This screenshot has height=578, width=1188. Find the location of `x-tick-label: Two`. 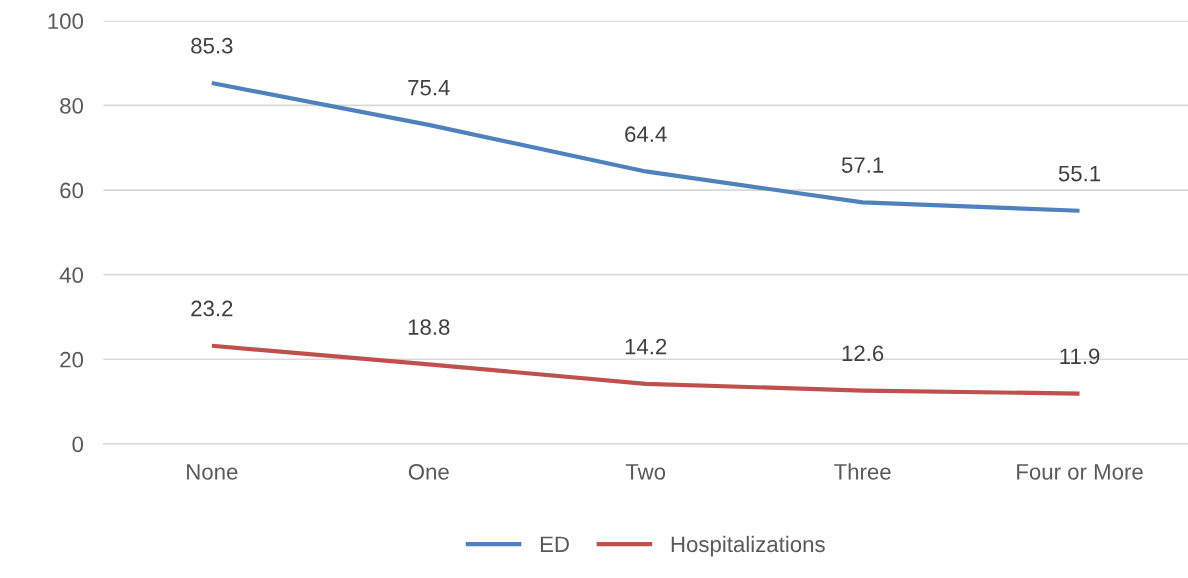

x-tick-label: Two is located at coordinates (645, 472).